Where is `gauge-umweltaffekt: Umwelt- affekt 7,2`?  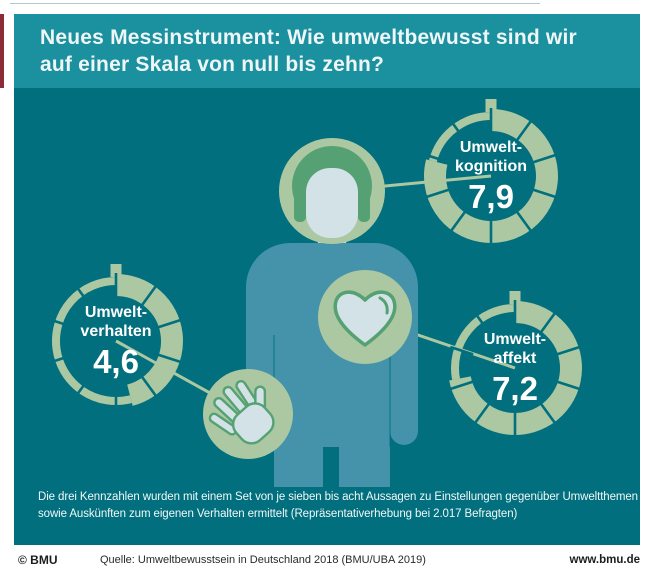 gauge-umweltaffekt: Umwelt- affekt 7,2 is located at coordinates (515, 368).